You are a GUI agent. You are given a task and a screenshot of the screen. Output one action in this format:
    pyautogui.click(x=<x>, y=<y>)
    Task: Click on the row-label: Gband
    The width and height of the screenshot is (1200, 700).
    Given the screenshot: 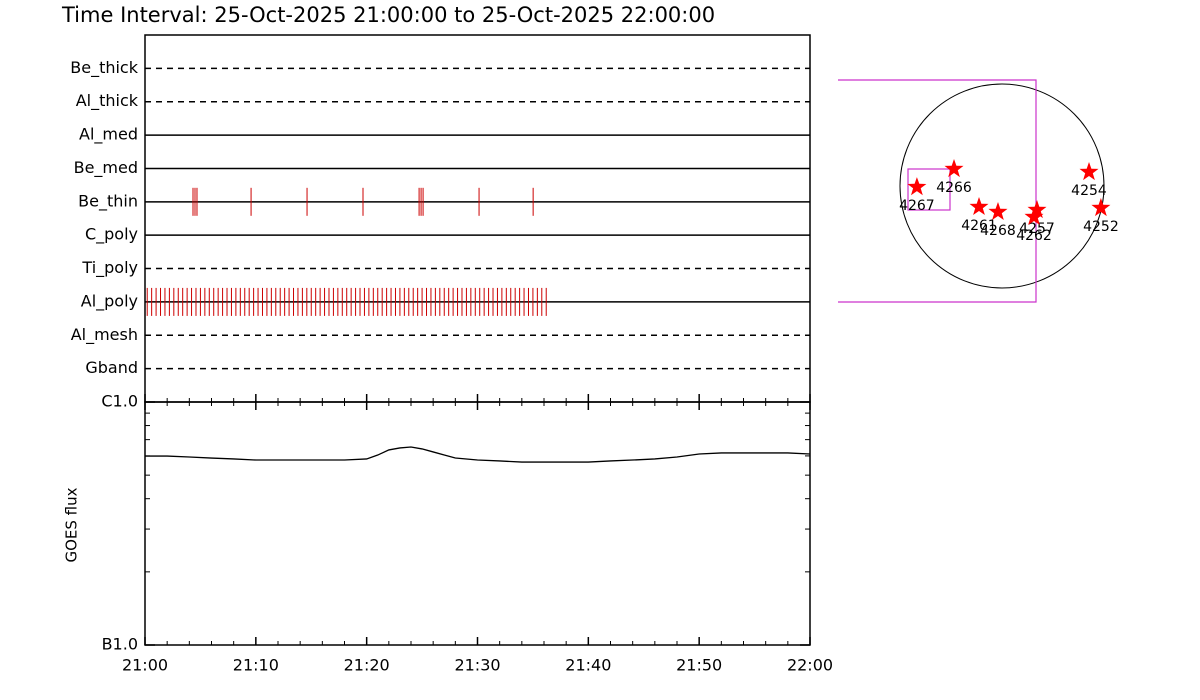 What is the action you would take?
    pyautogui.click(x=111, y=367)
    